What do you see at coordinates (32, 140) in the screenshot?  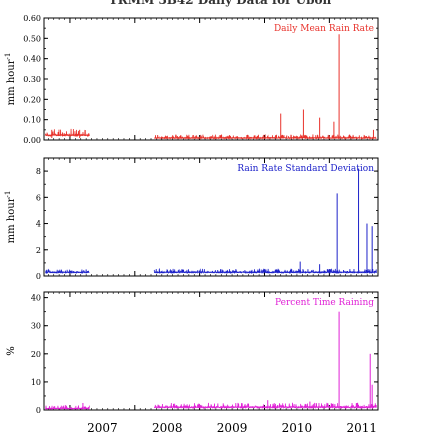 I see `panel-1-ytick-label: 0.00` at bounding box center [32, 140].